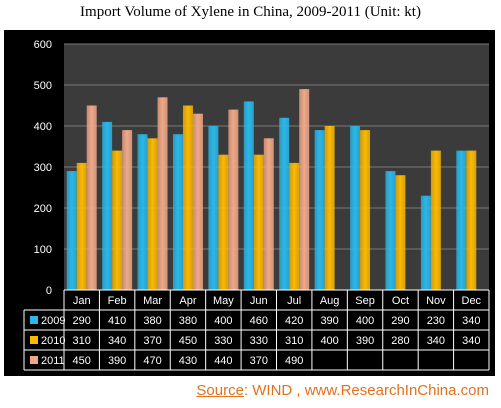 The image size is (501, 408). Describe the element at coordinates (53, 321) in the screenshot. I see `legend-label-2009: 2009` at that location.